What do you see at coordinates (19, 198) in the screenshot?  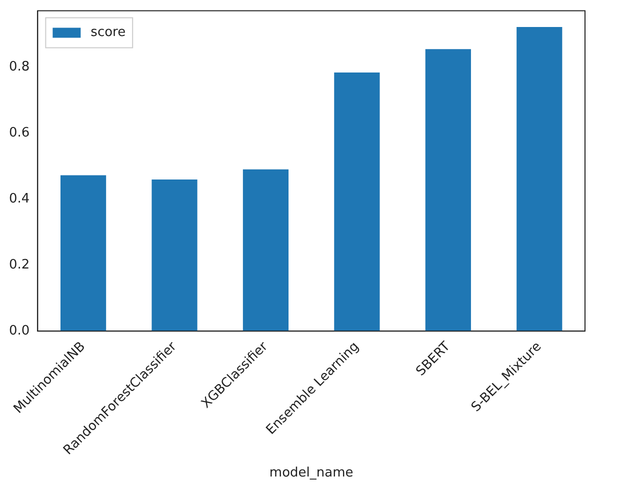 I see `y-tick-label: 0.4` at bounding box center [19, 198].